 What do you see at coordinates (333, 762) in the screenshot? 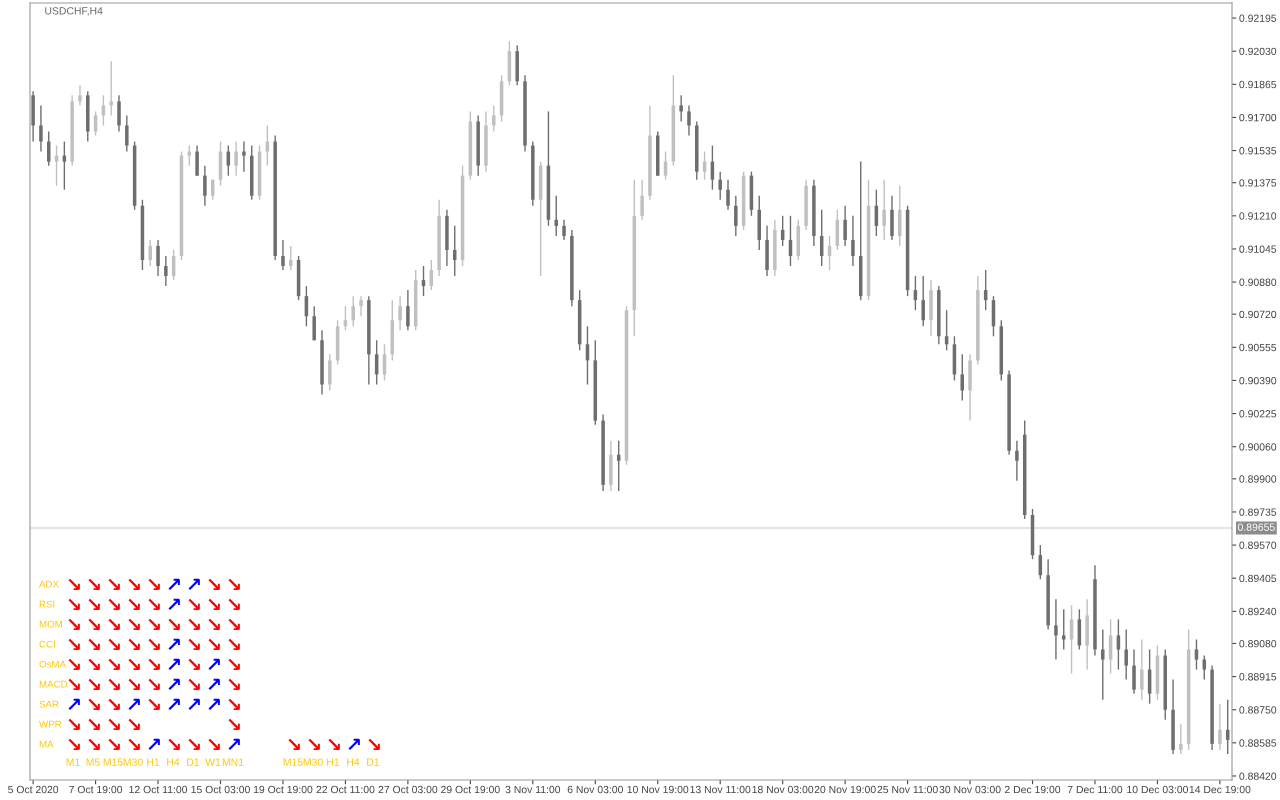
I see `category-label: H1` at bounding box center [333, 762].